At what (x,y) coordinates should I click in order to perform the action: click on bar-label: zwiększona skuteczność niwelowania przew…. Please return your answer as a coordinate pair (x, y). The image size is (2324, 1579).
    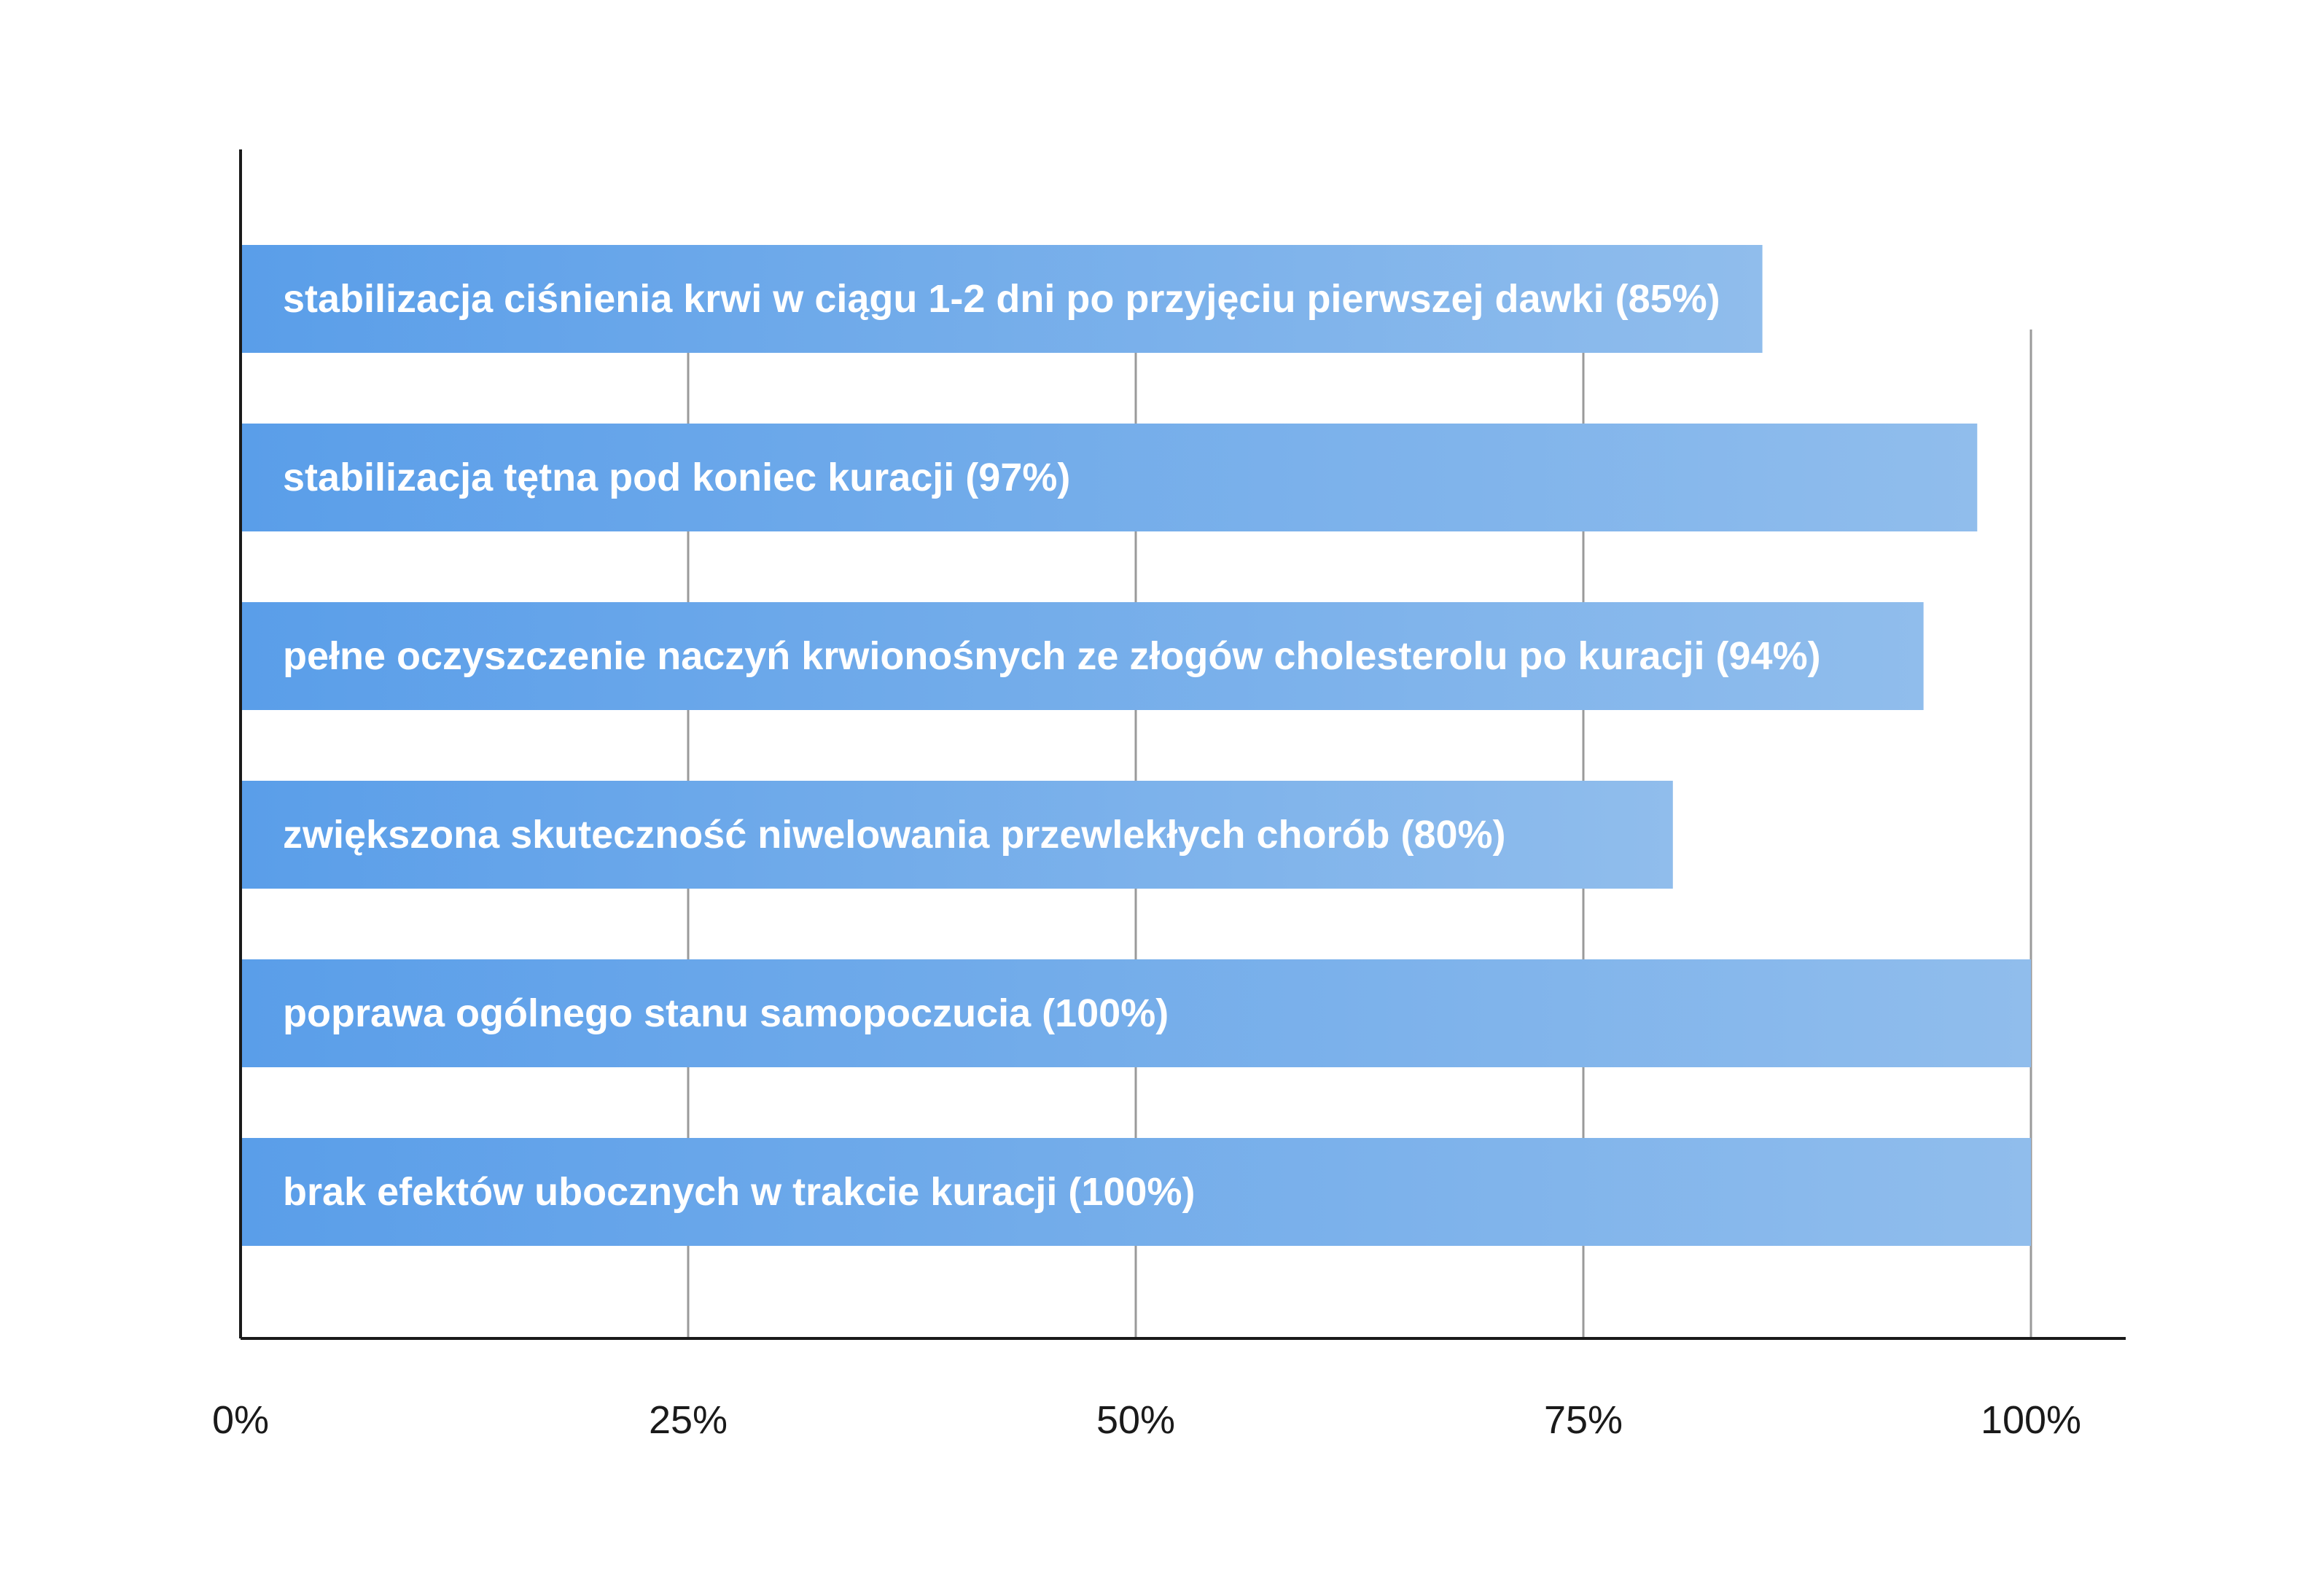
    Looking at the image, I should click on (894, 835).